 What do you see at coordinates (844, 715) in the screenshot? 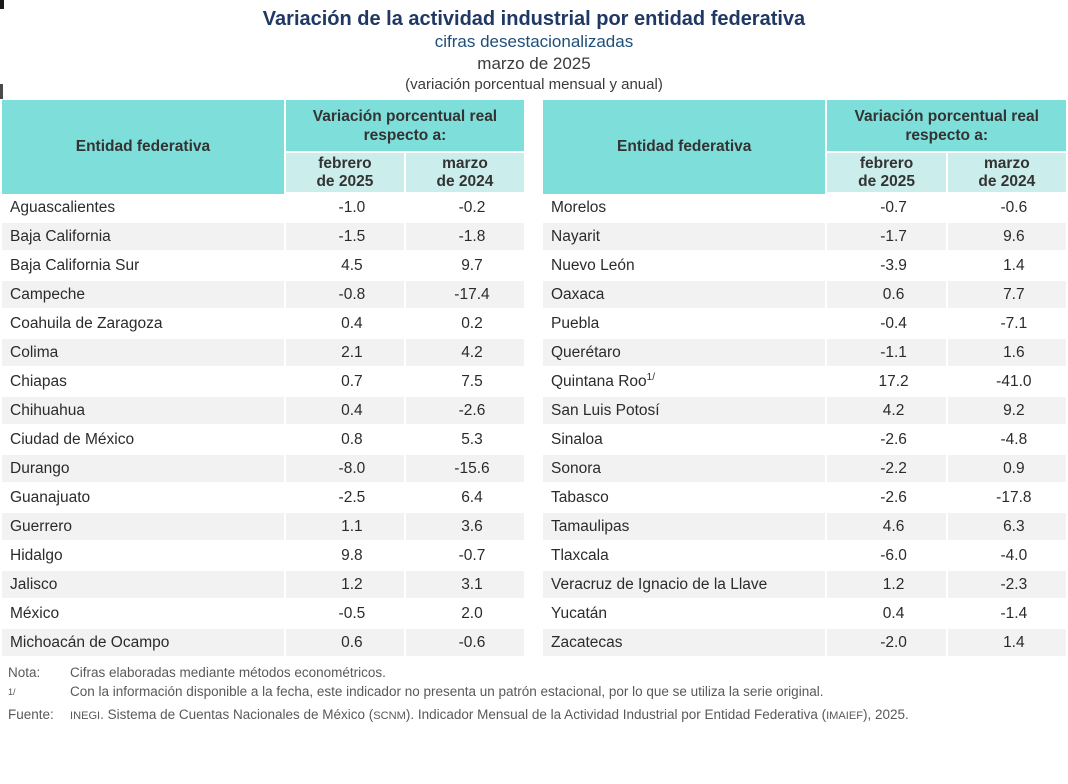
I see `acronym-imaief: IMAIEF` at bounding box center [844, 715].